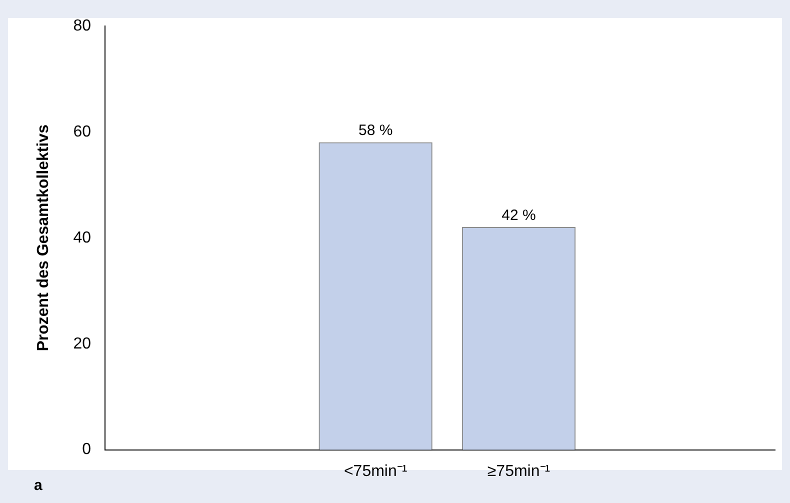  I want to click on y-tick-label: 20, so click(82, 343).